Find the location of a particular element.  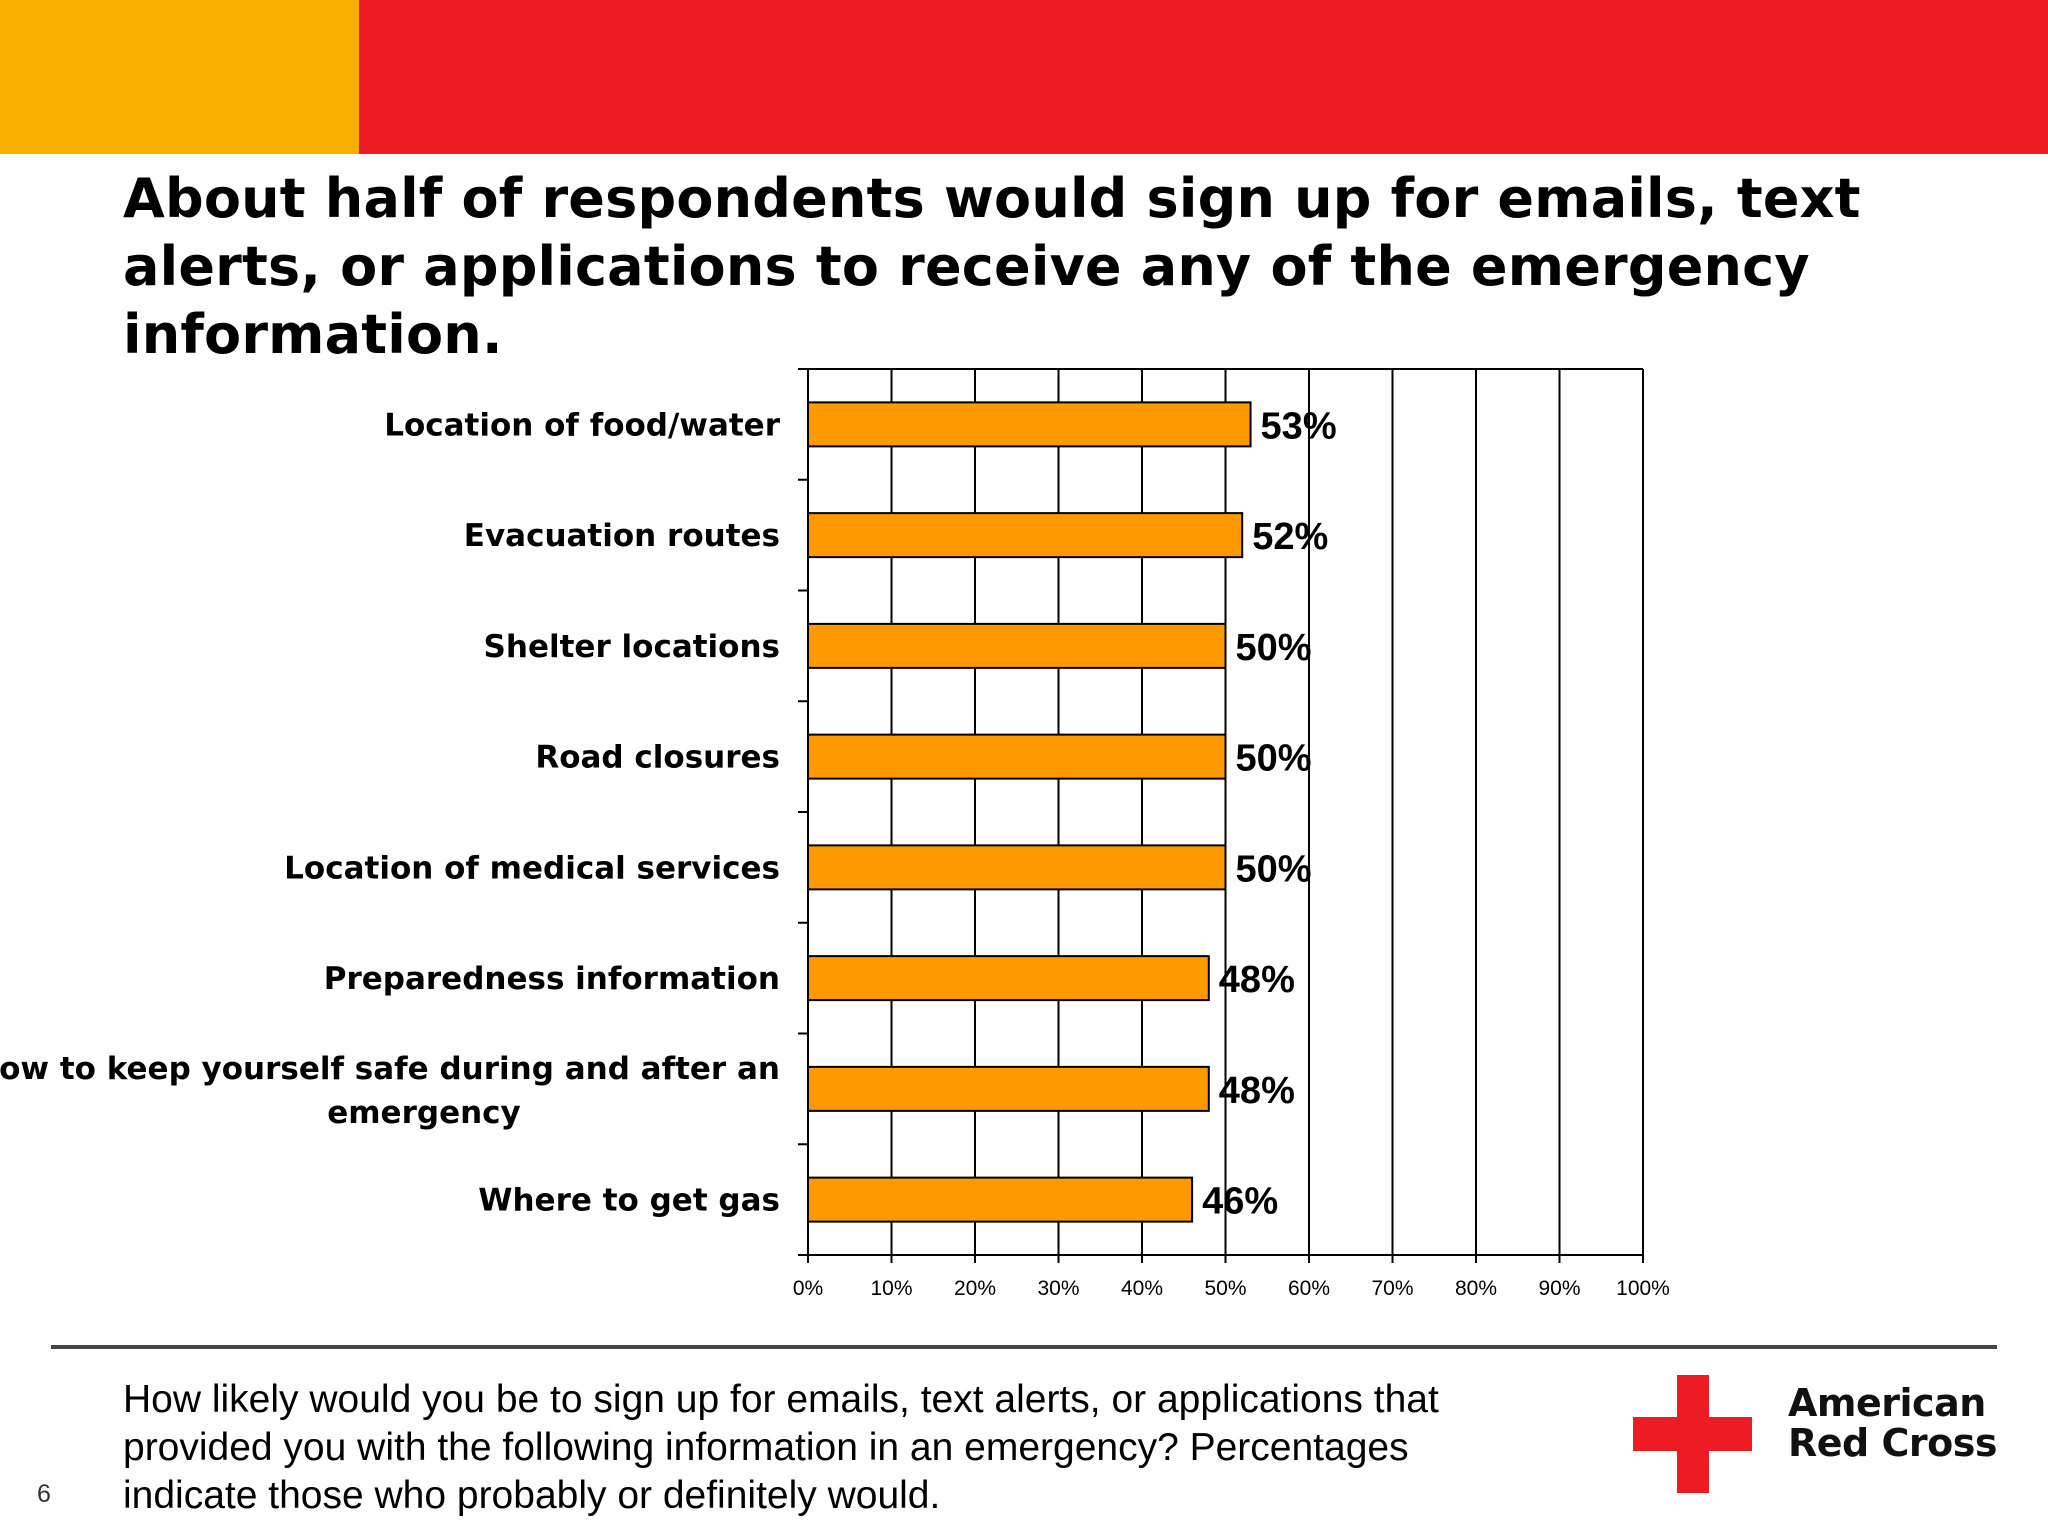

category-label: Evacuation routes is located at coordinates (622, 536).